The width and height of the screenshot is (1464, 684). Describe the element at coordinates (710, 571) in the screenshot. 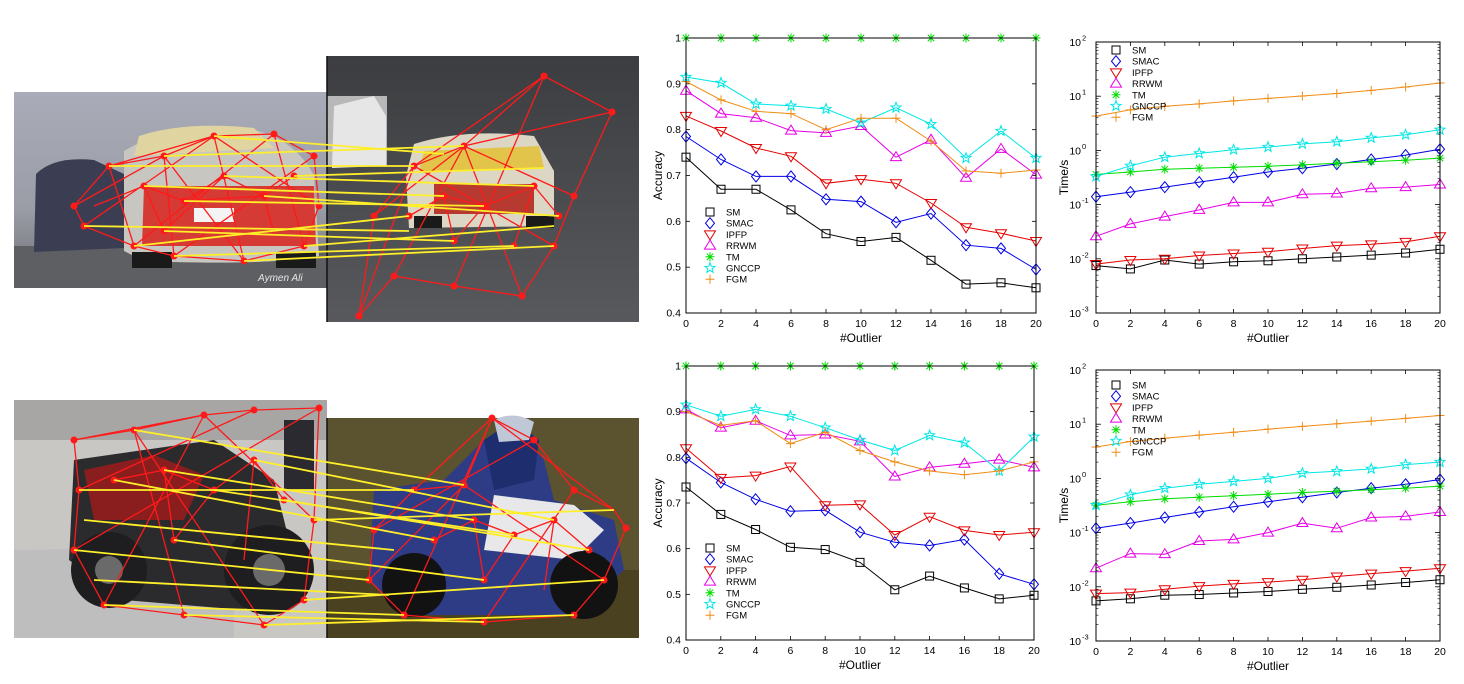

I see `legend-marker-ipfp` at that location.